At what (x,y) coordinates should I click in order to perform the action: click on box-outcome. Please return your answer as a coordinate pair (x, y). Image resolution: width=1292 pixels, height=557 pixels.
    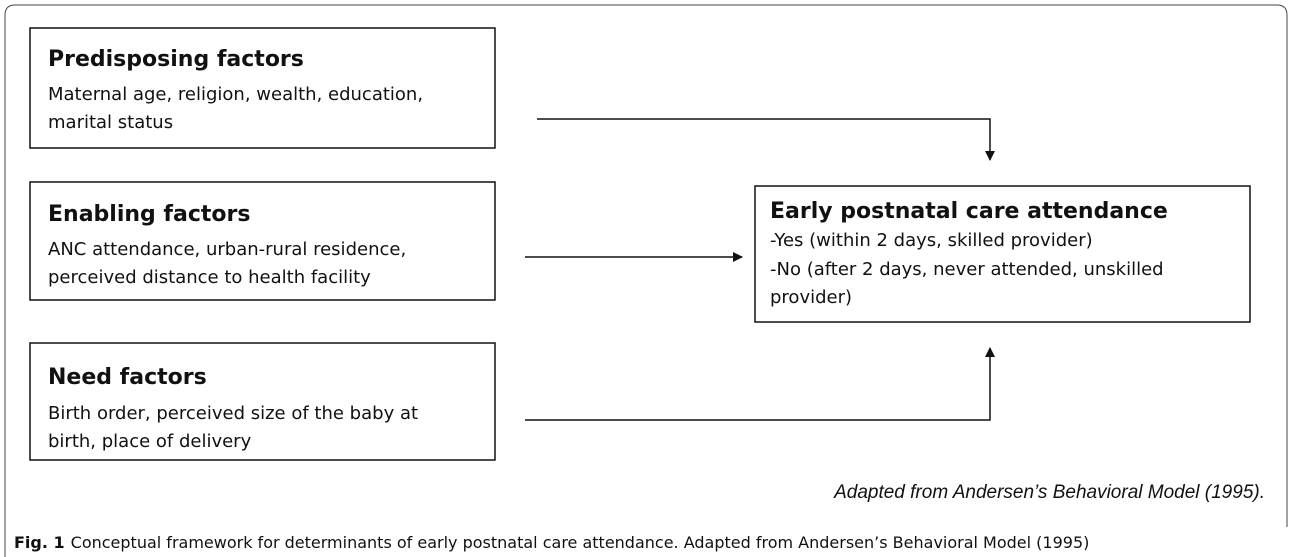
    Looking at the image, I should click on (1002, 254).